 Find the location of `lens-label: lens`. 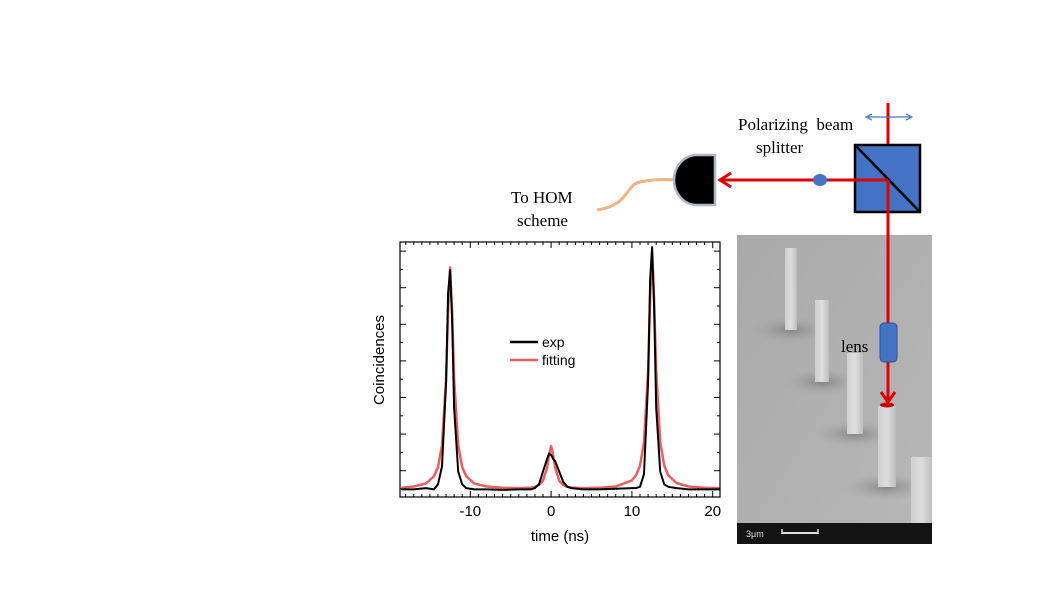

lens-label: lens is located at coordinates (854, 346).